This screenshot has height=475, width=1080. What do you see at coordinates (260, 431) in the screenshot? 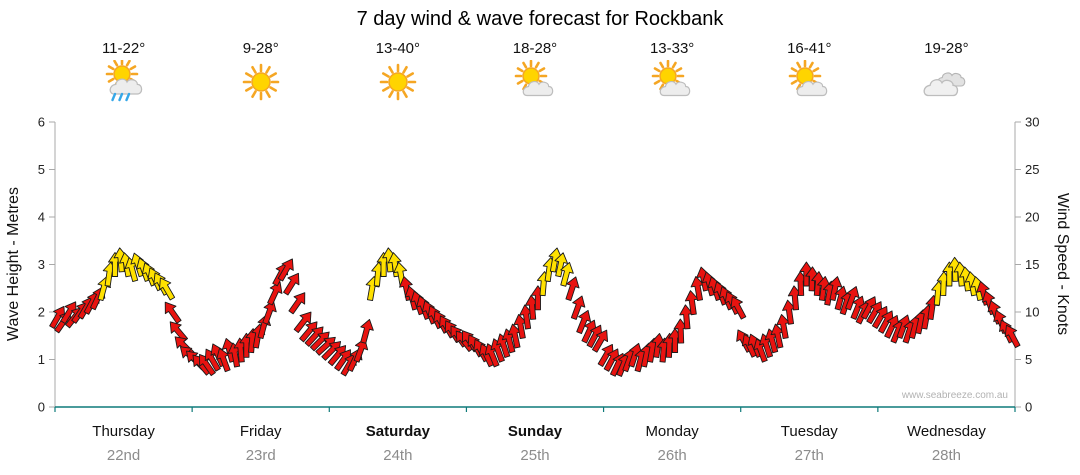
I see `day-label: Friday` at bounding box center [260, 431].